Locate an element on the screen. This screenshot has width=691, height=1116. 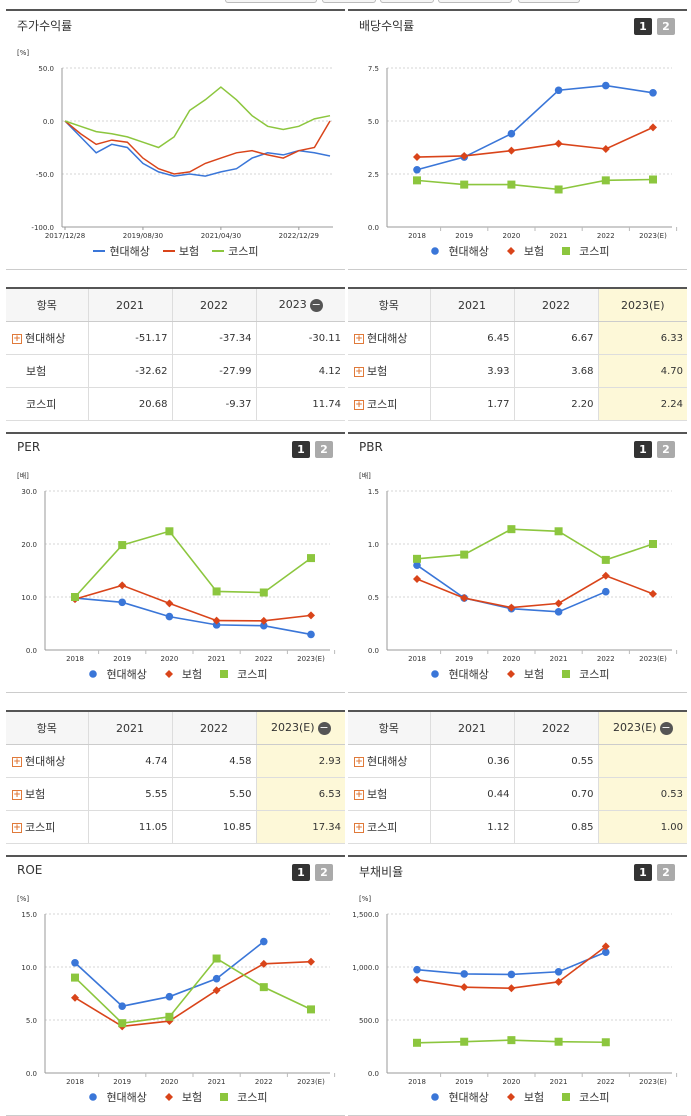
value-cell: 4.74 is located at coordinates (129, 761).